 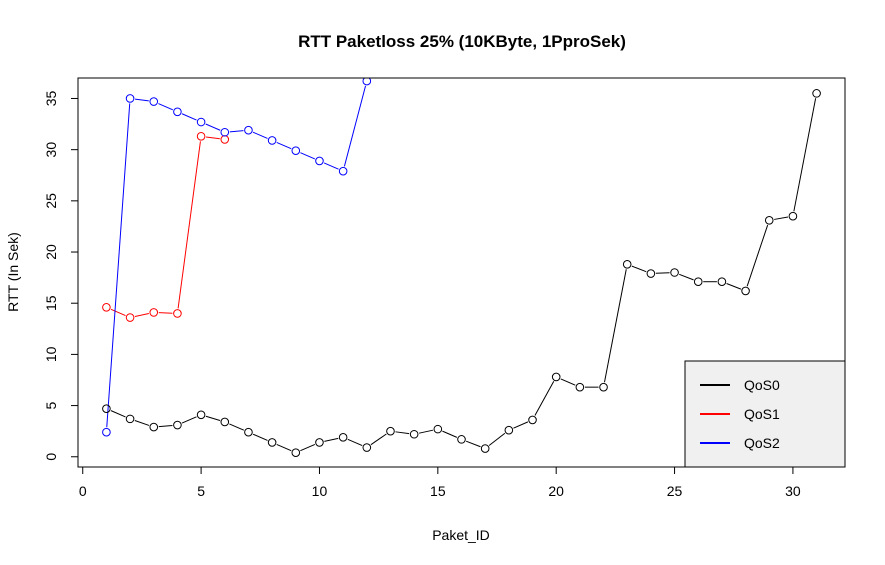 I want to click on legend-label-qos2: QoS2, so click(x=762, y=443).